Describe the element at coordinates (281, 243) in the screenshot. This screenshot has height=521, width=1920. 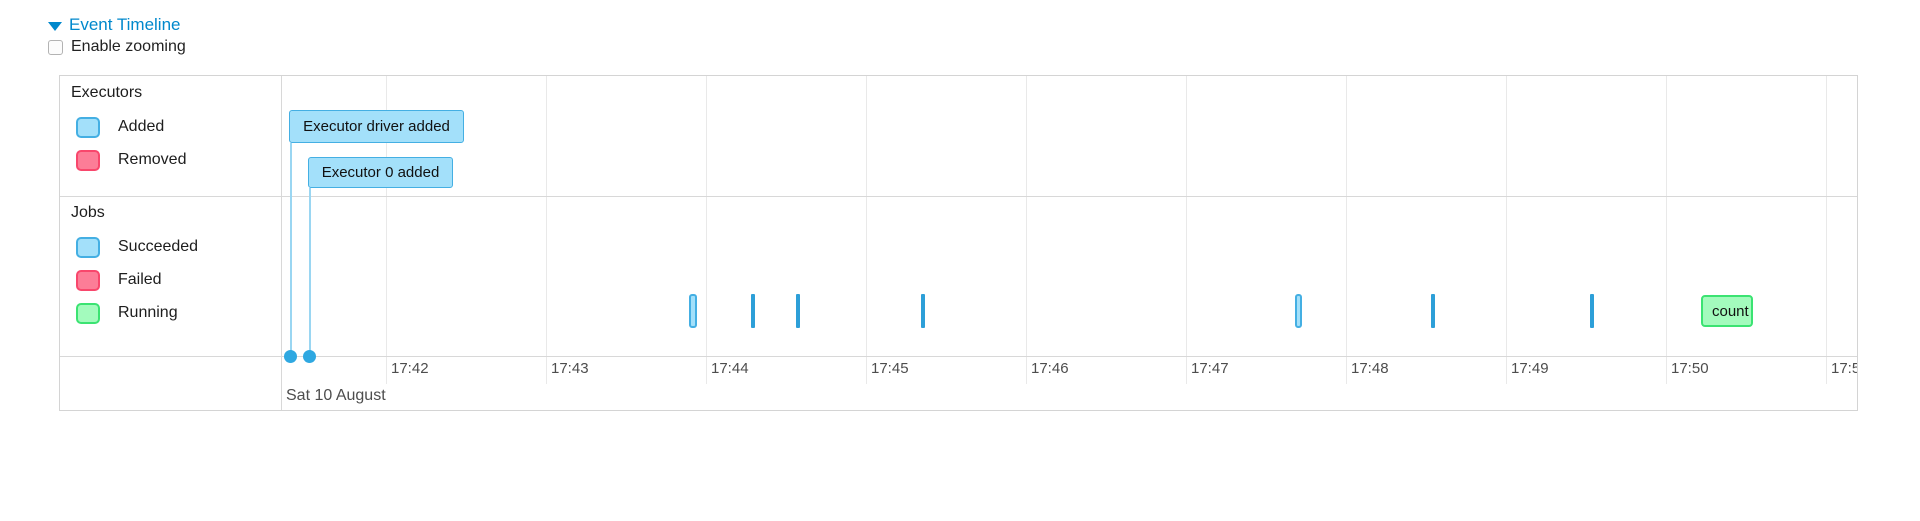
I see `label-column-divider` at that location.